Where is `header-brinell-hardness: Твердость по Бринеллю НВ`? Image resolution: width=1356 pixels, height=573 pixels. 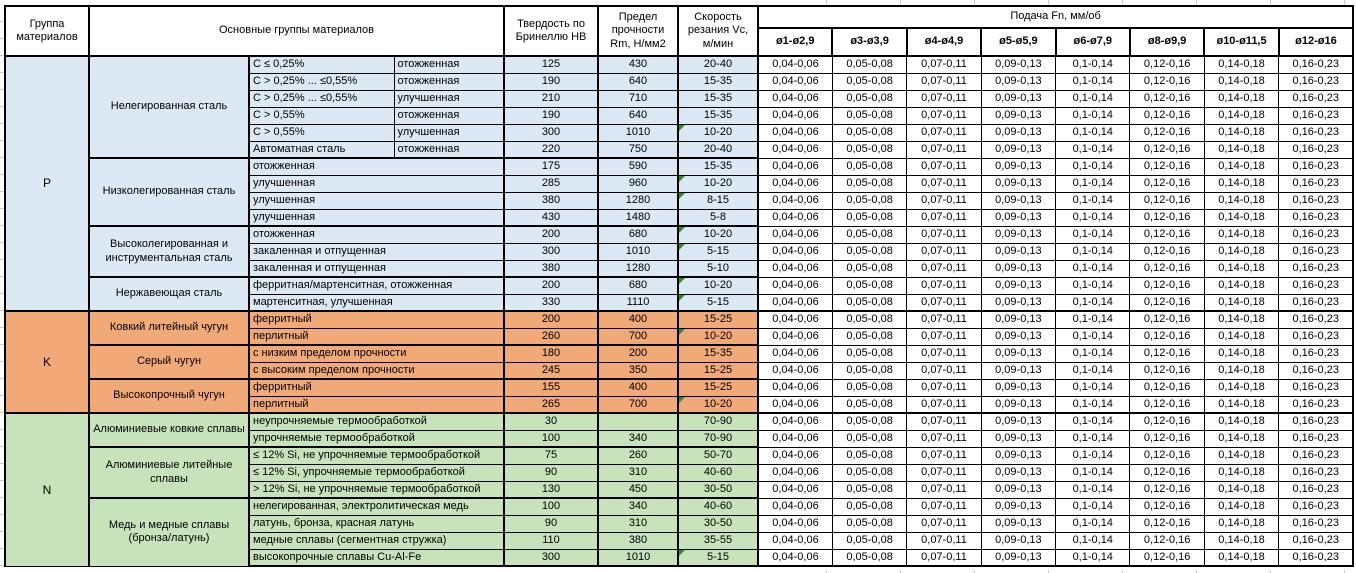
header-brinell-hardness: Твердость по Бринеллю НВ is located at coordinates (551, 31).